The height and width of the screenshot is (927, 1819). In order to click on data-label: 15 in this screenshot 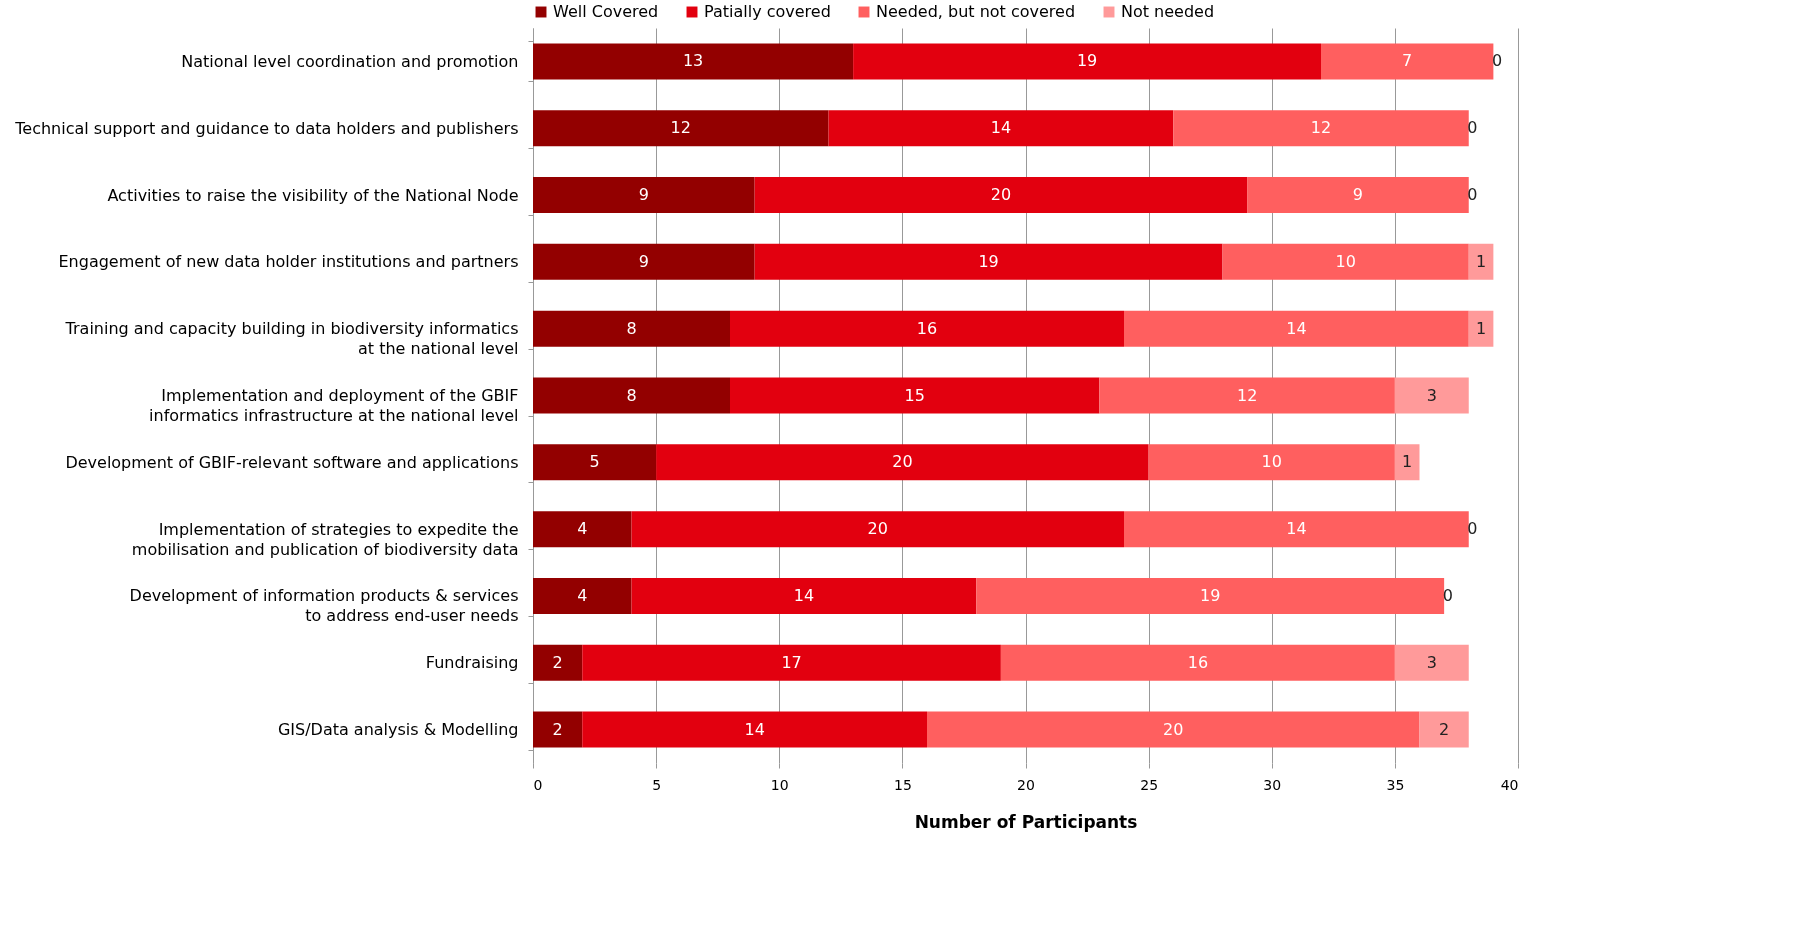, I will do `click(914, 395)`.